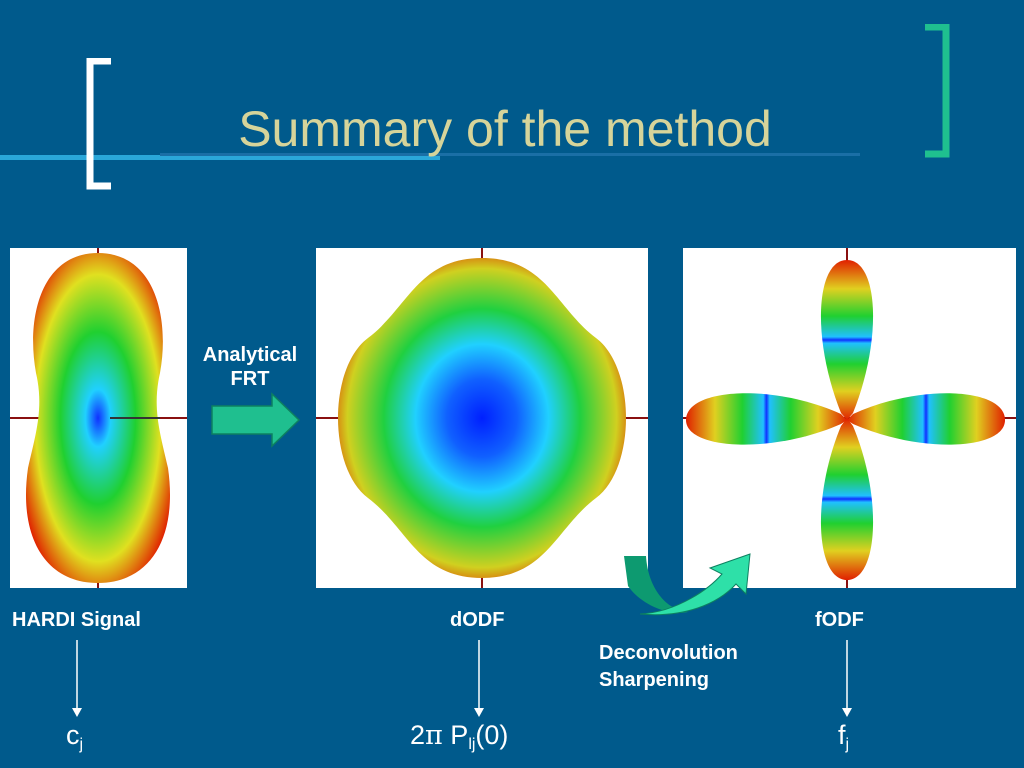 The image size is (1024, 768). I want to click on dodf-down-arrow, so click(479, 678).